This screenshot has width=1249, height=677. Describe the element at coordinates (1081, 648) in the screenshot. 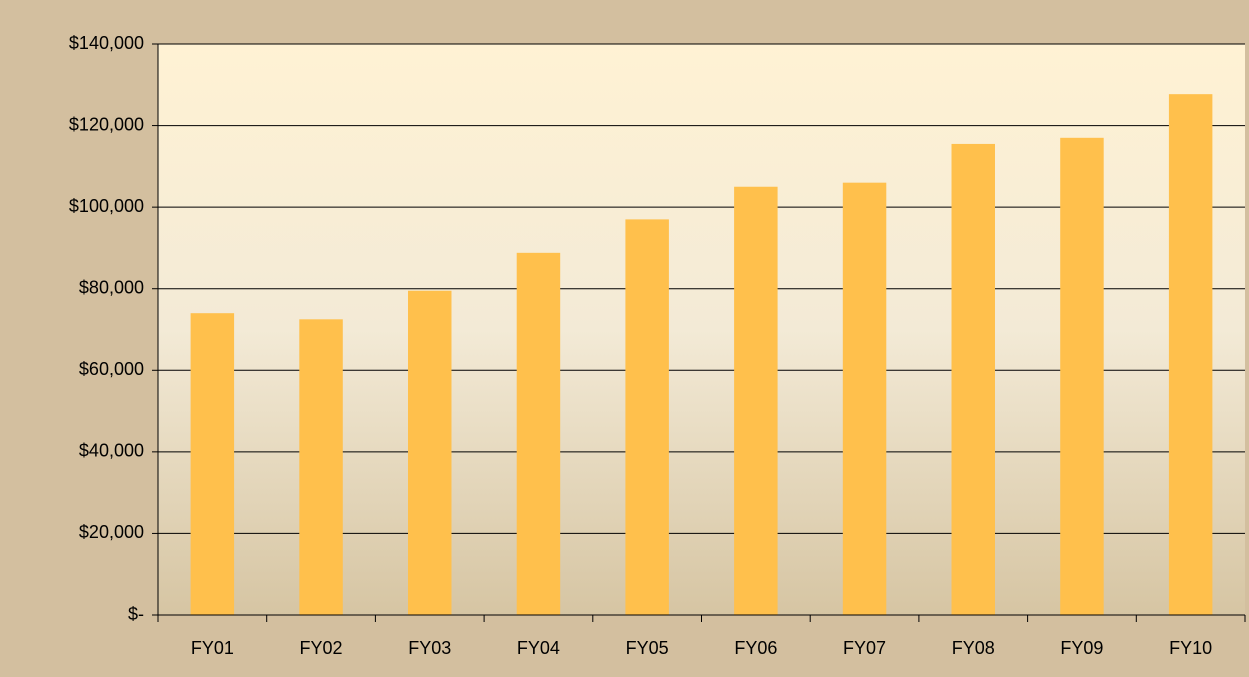

I see `x-tick-label: FY09` at that location.